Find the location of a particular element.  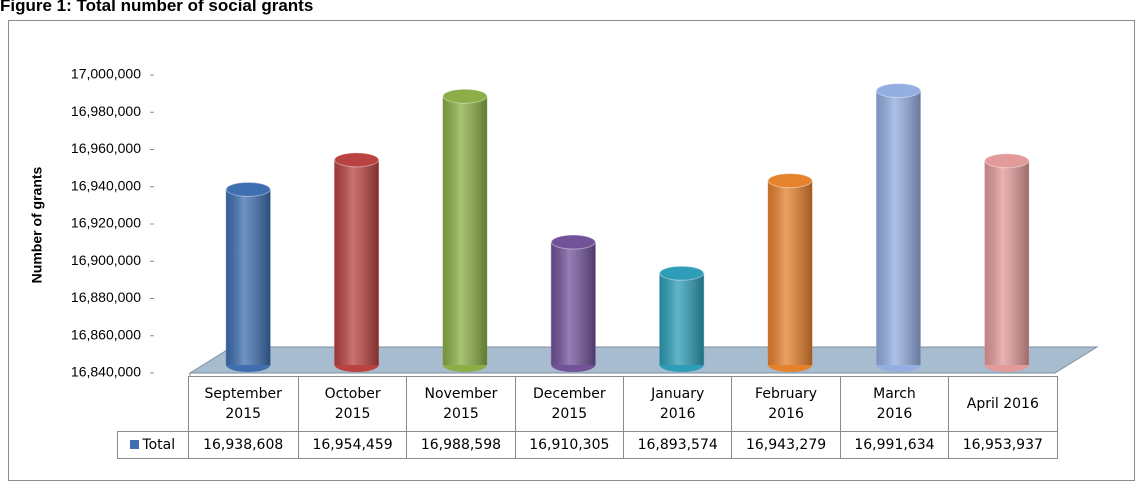

x-tick-label: September 2015 is located at coordinates (243, 404).